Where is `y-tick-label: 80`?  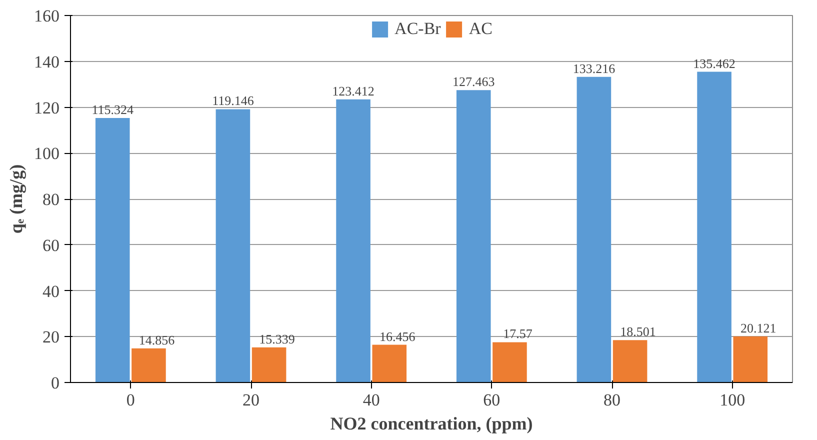
y-tick-label: 80 is located at coordinates (51, 199).